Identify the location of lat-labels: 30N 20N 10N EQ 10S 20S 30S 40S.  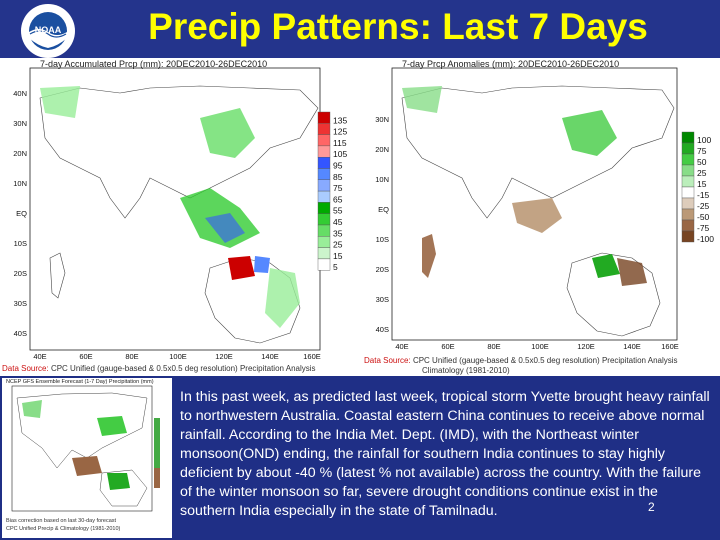
(382, 224).